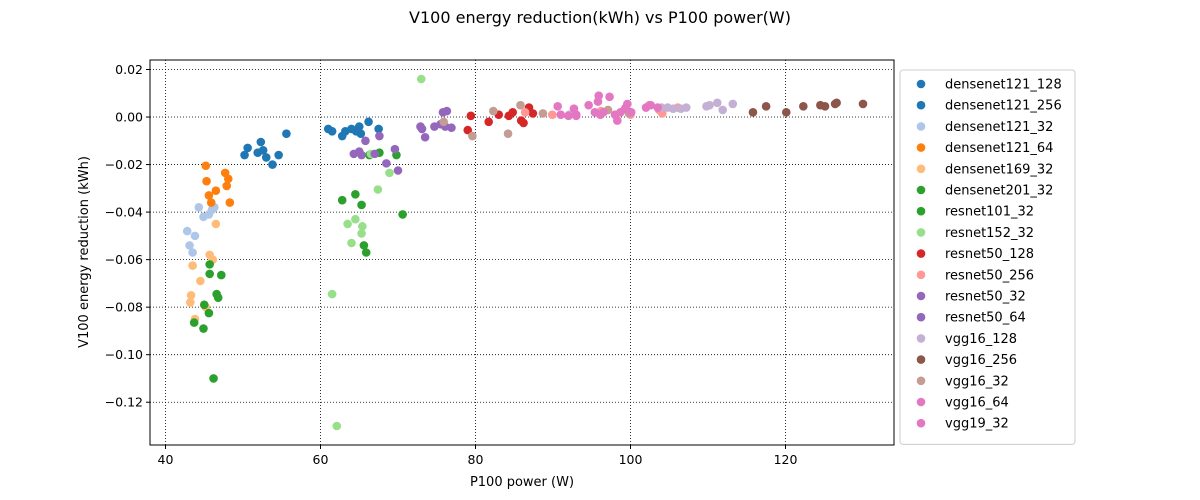 This screenshot has height=500, width=1200. Describe the element at coordinates (989, 254) in the screenshot. I see `legend-label-resnet50-128: resnet50_128` at that location.